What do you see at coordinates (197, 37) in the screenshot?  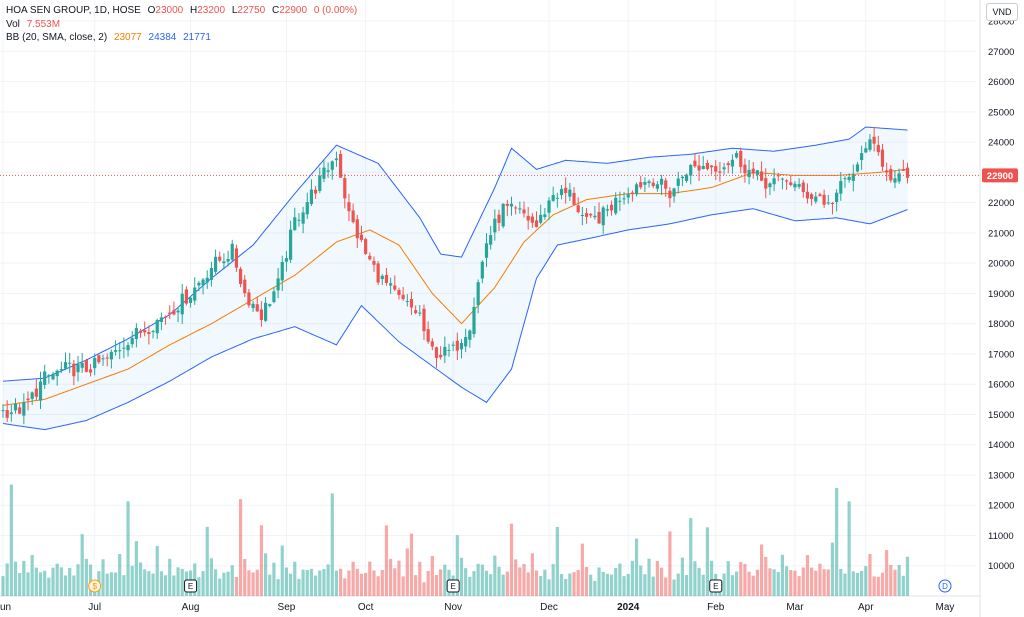 I see `bb-lower-value: 21771` at bounding box center [197, 37].